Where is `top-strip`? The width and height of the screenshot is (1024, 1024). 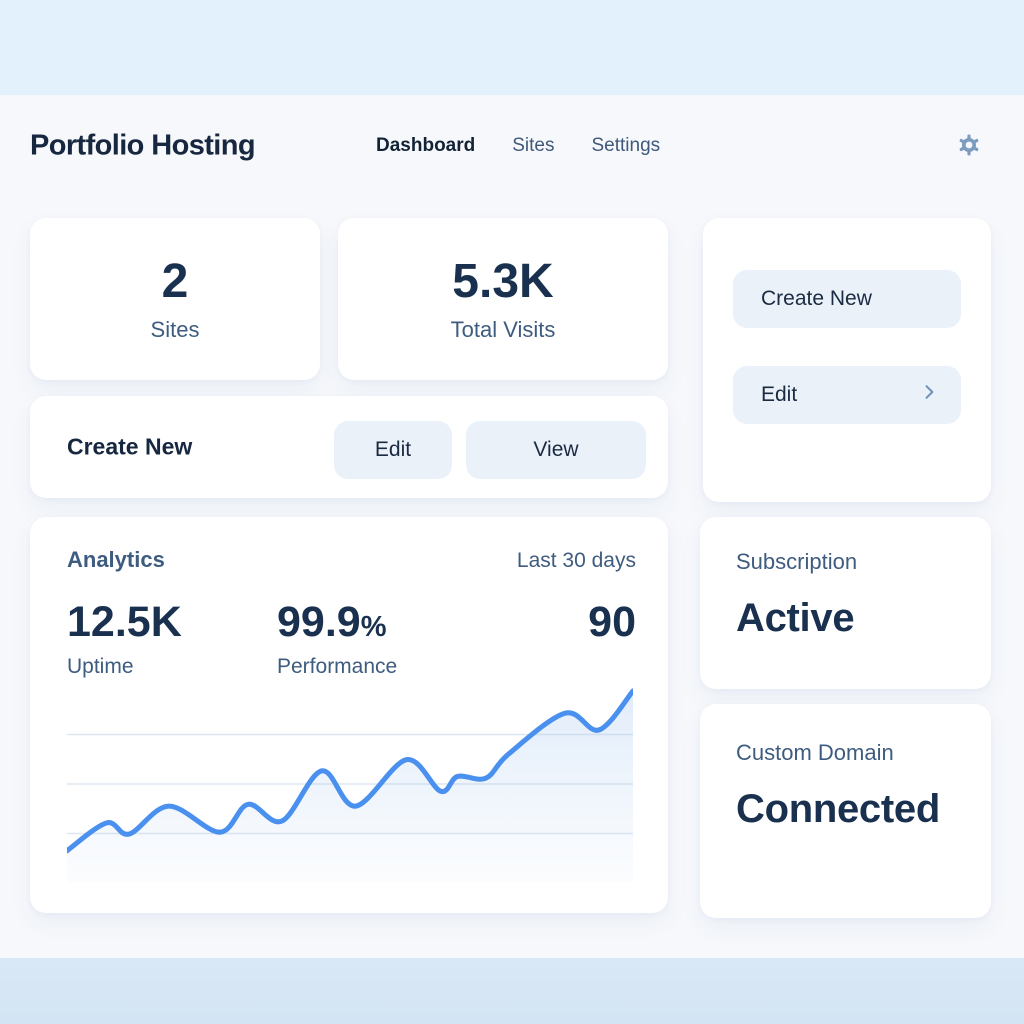
top-strip is located at coordinates (512, 47).